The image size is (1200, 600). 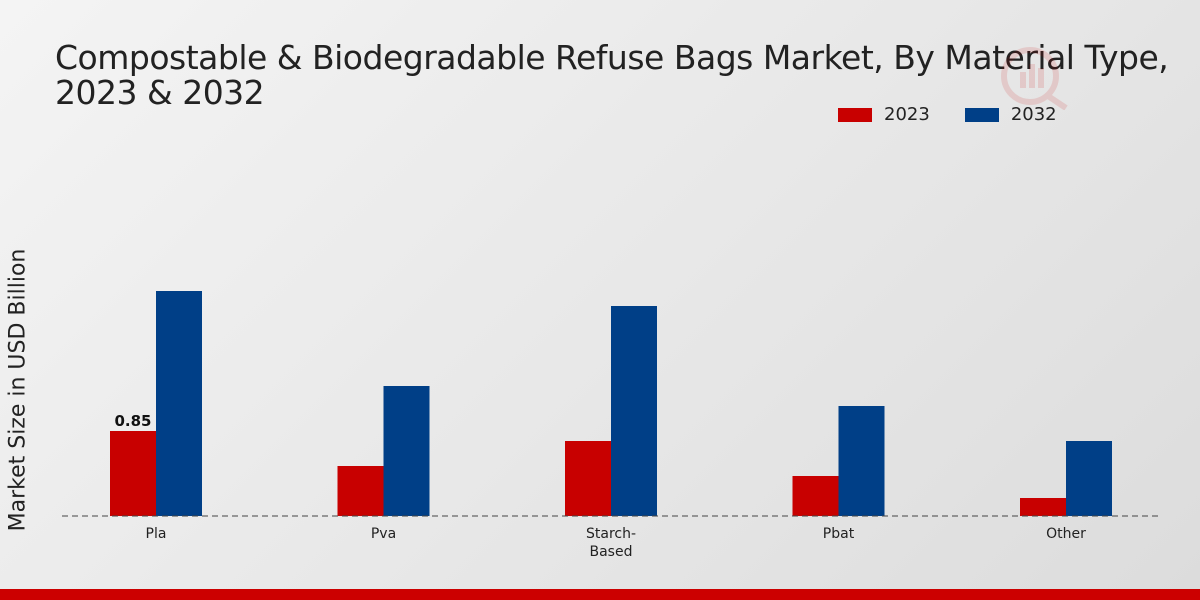 What do you see at coordinates (360, 491) in the screenshot?
I see `bar-2023-pva` at bounding box center [360, 491].